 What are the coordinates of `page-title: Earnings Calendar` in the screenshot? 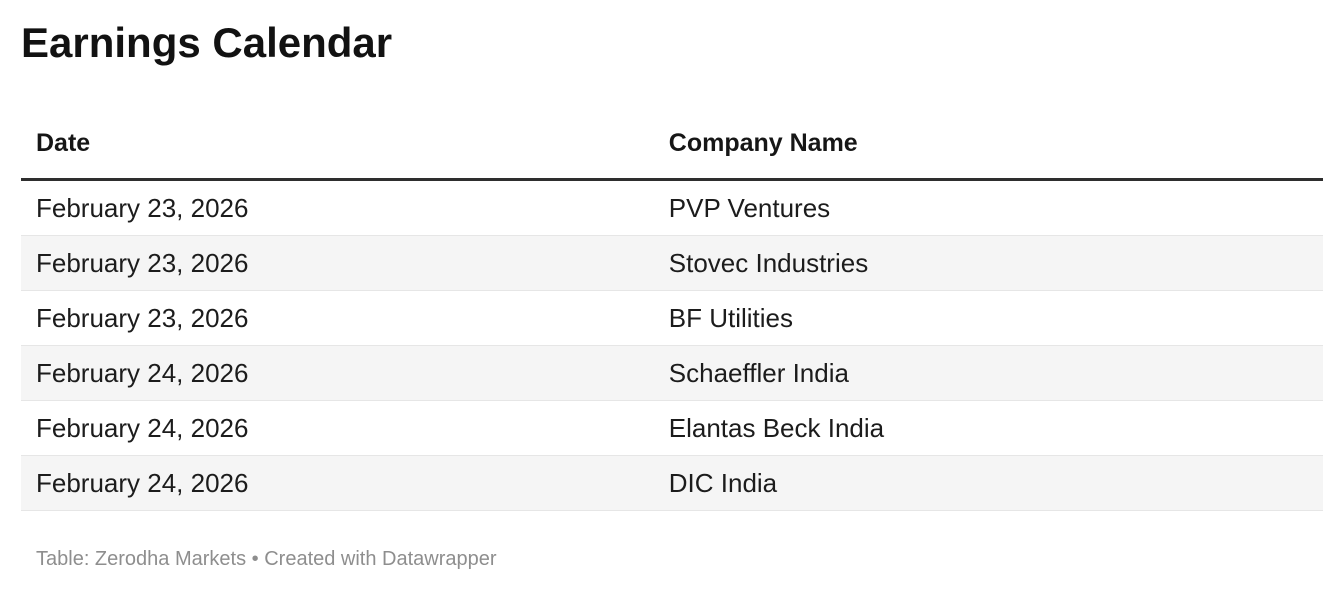 It's located at (207, 42).